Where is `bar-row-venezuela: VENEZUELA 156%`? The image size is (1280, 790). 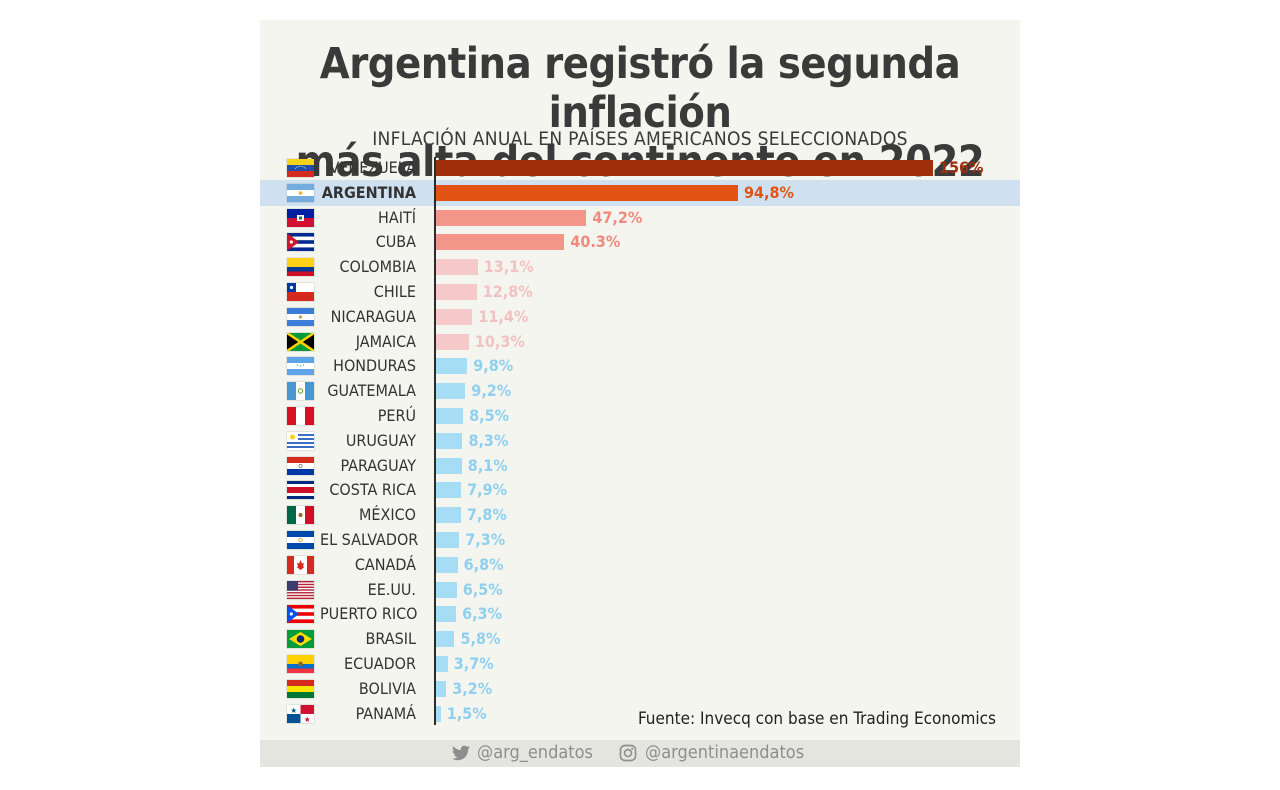
bar-row-venezuela: VENEZUELA 156% is located at coordinates (640, 168).